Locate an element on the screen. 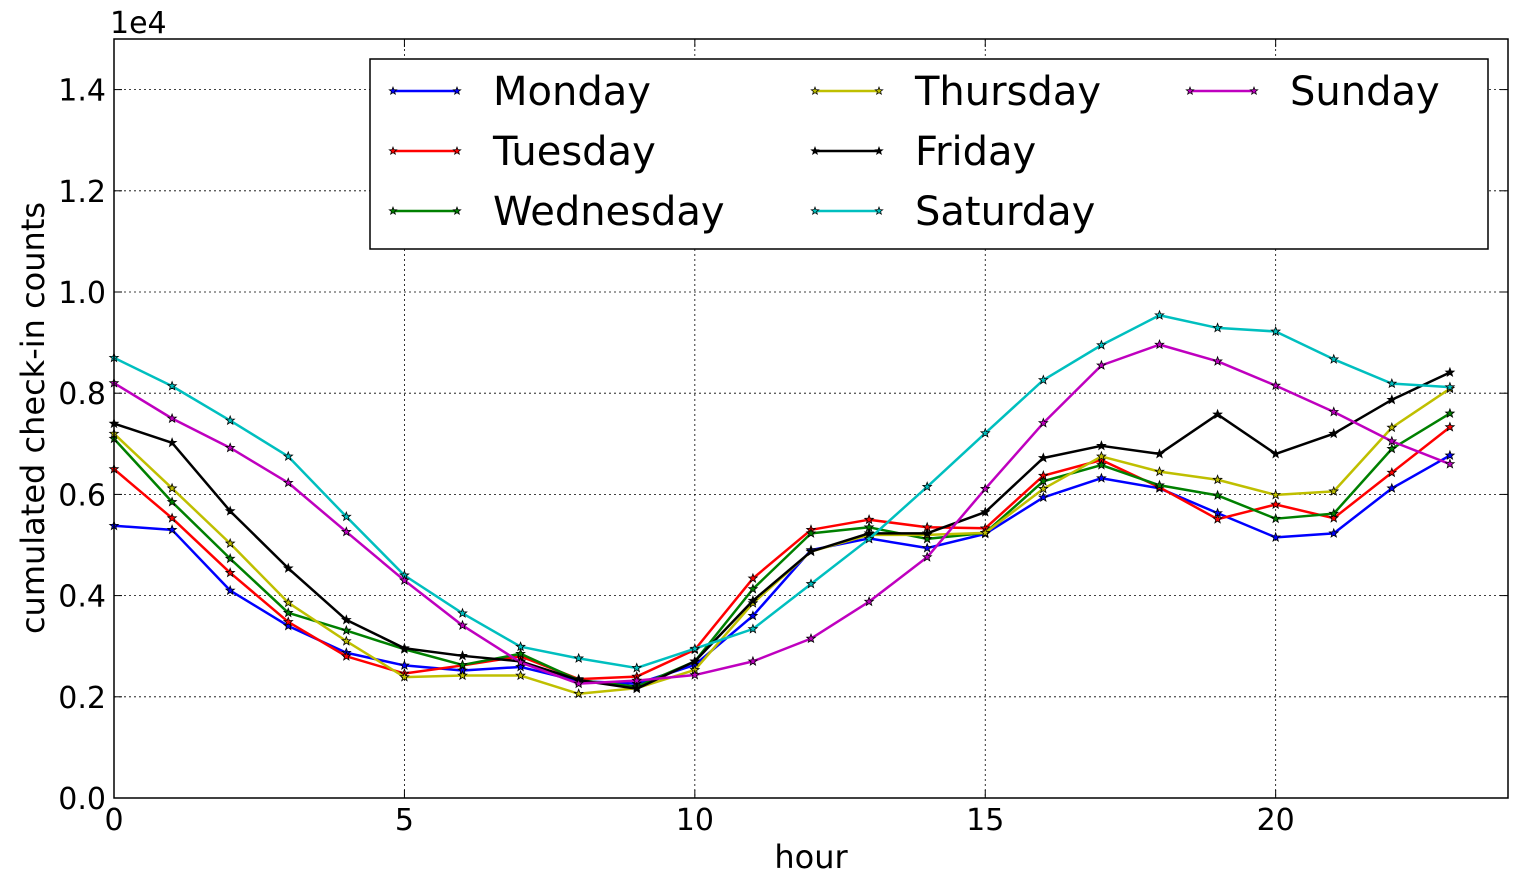 Image resolution: width=1527 pixels, height=882 pixels. y-tick-label: 0.2 is located at coordinates (82, 698).